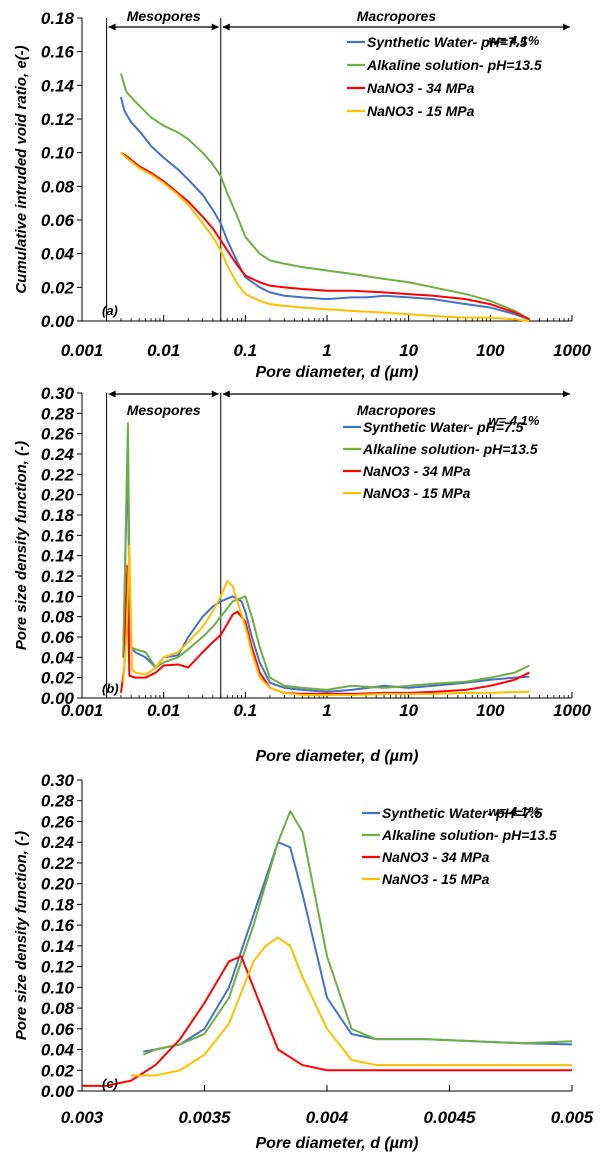 This screenshot has height=1153, width=616. What do you see at coordinates (327, 1117) in the screenshot?
I see `x-tick-label: 0.004` at bounding box center [327, 1117].